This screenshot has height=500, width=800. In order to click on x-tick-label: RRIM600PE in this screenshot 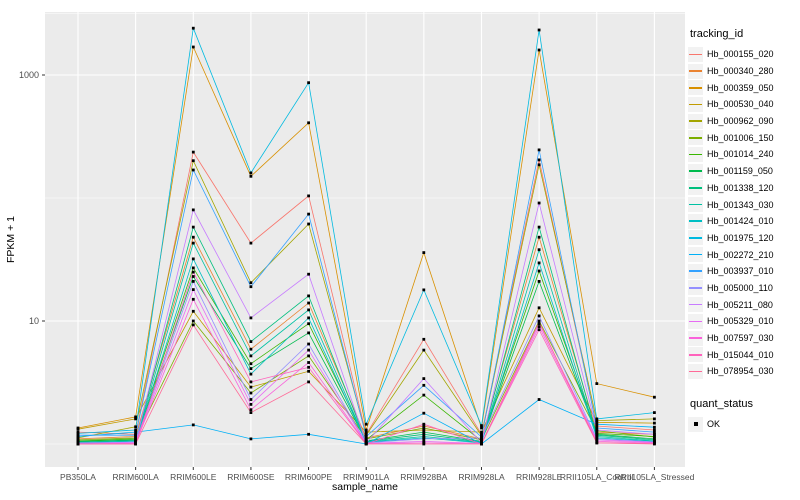, I will do `click(309, 477)`.